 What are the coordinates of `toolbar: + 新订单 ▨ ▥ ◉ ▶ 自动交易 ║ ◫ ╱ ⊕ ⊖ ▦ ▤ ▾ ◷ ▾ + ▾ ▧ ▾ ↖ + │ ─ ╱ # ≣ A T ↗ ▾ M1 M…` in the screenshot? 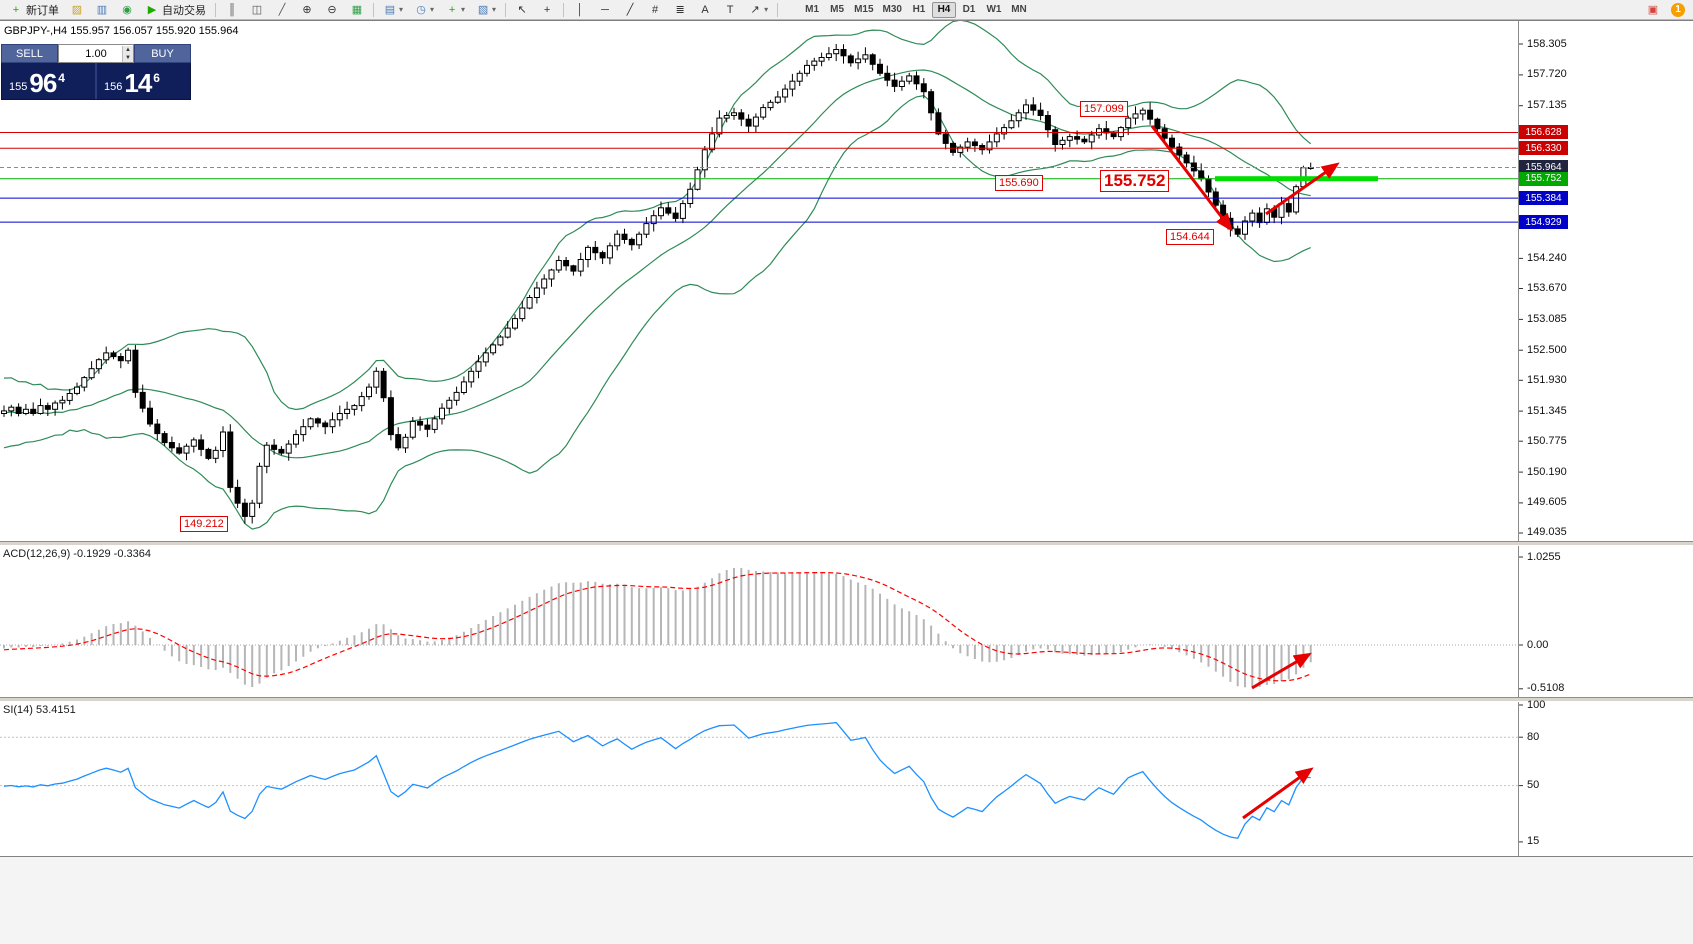 It's located at (846, 10).